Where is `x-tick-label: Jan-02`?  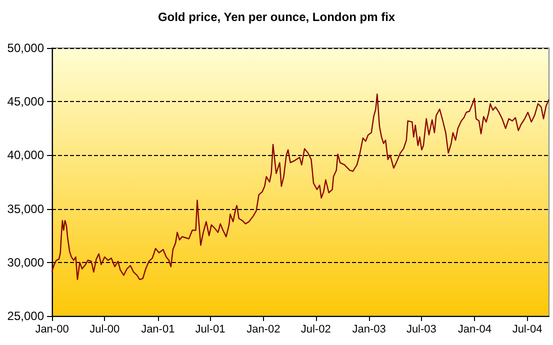
x-tick-label: Jan-02 is located at coordinates (263, 330).